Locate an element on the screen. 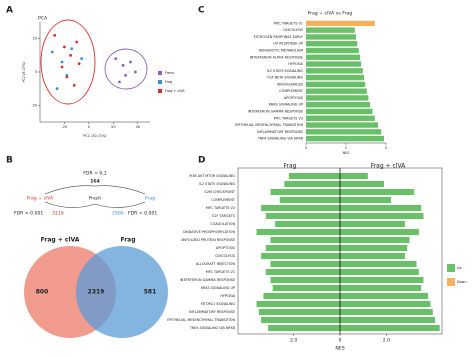 This screenshot has width=474, height=357. venn-count: 2319 is located at coordinates (96, 292).